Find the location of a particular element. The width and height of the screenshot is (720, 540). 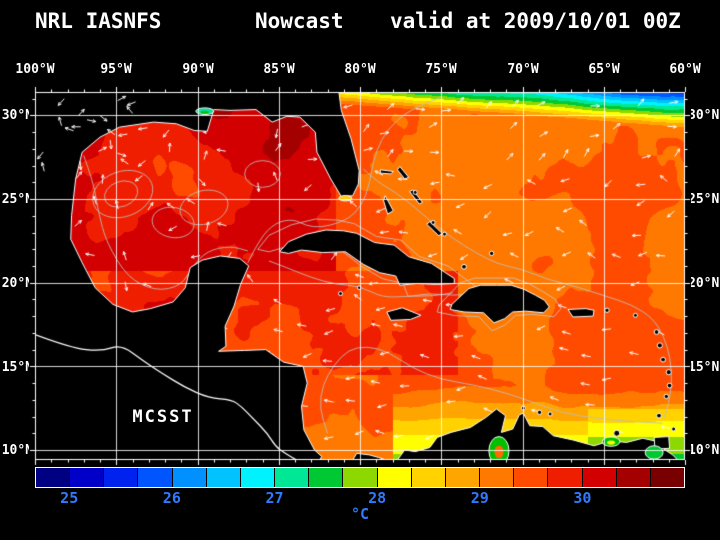

colorbar-tick-label: 27 is located at coordinates (274, 498).